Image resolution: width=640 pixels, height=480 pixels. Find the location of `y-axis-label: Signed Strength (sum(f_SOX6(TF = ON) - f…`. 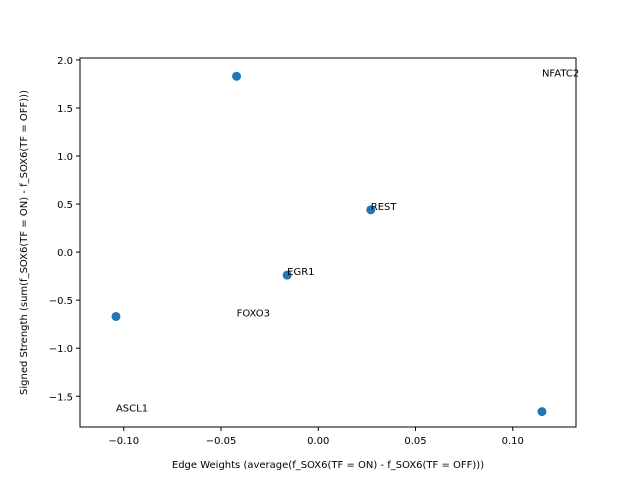

y-axis-label: Signed Strength (sum(f_SOX6(TF = ON) - f… is located at coordinates (24, 242).